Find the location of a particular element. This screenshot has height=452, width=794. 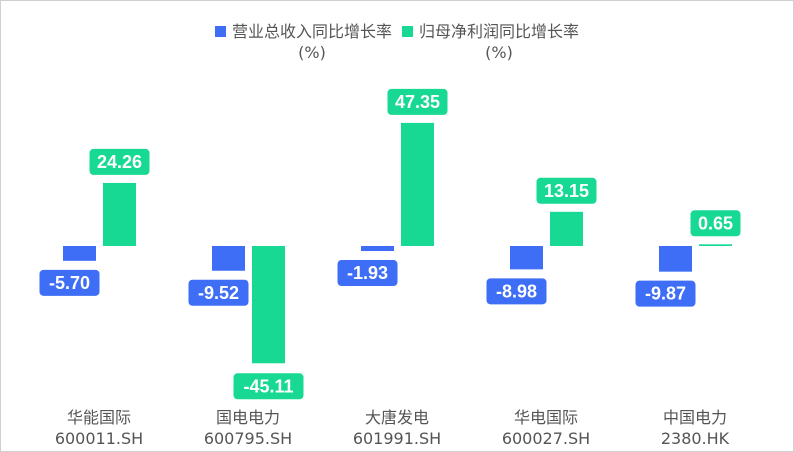

data-label: -5.70 is located at coordinates (69, 283).